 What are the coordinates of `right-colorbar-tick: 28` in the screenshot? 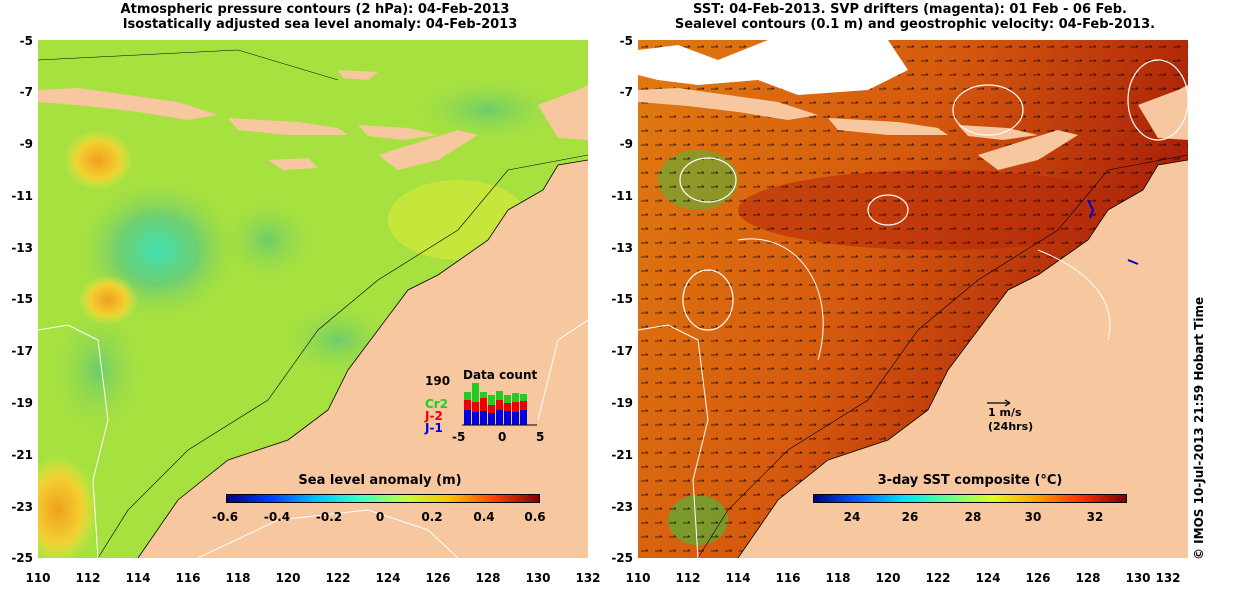 It's located at (973, 517).